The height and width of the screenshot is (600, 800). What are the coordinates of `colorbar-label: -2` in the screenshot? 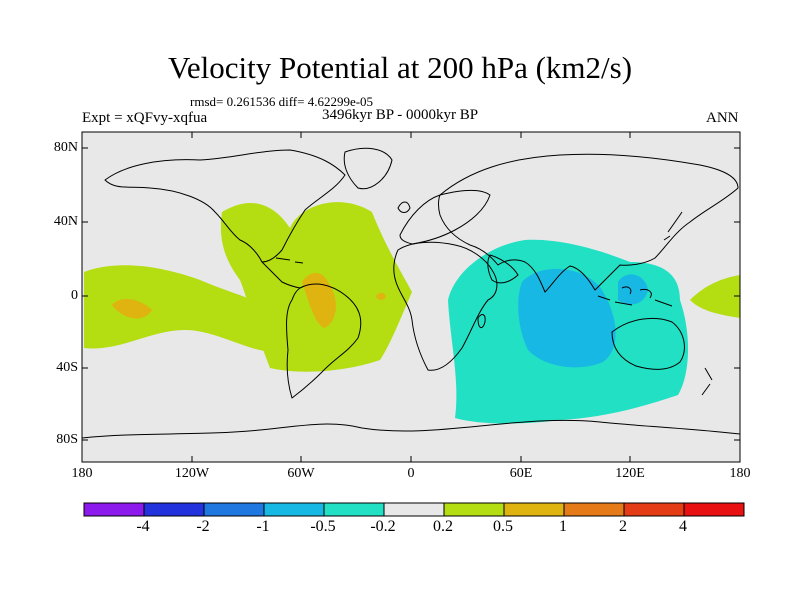 It's located at (203, 526).